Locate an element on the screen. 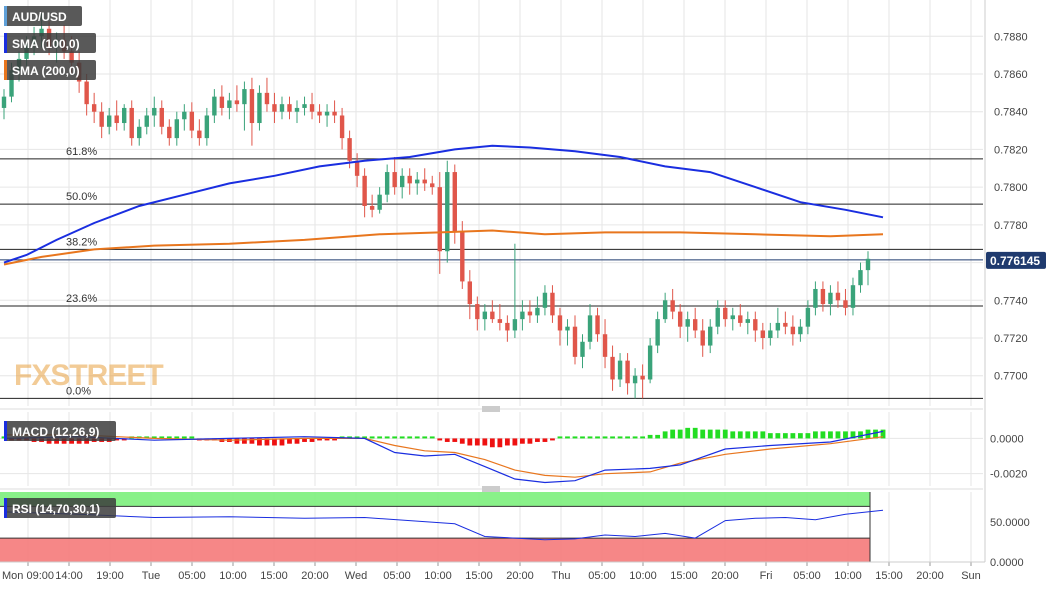 Image resolution: width=1060 pixels, height=592 pixels. legend-sma200: SMA (200,0) is located at coordinates (50, 70).